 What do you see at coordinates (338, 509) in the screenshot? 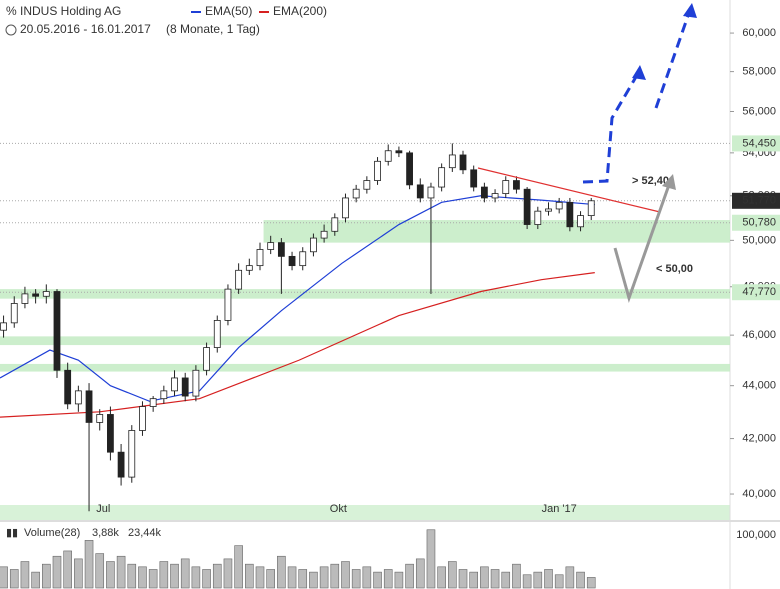
I see `x-tick-label: Okt` at bounding box center [338, 509].